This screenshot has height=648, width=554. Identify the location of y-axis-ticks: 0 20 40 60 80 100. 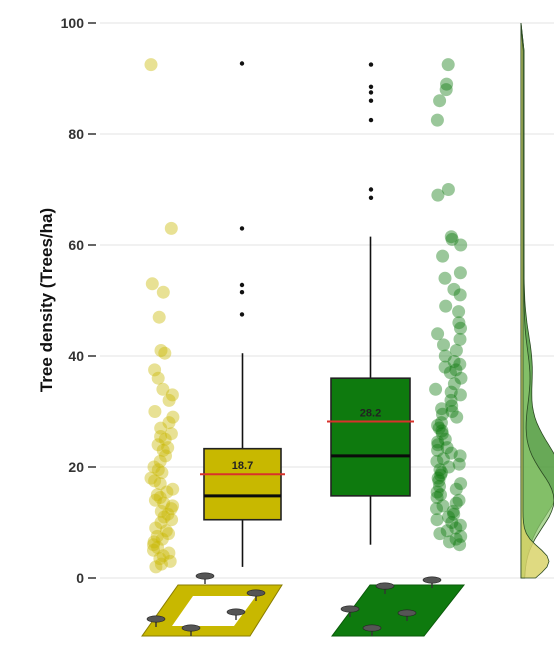
(78, 300).